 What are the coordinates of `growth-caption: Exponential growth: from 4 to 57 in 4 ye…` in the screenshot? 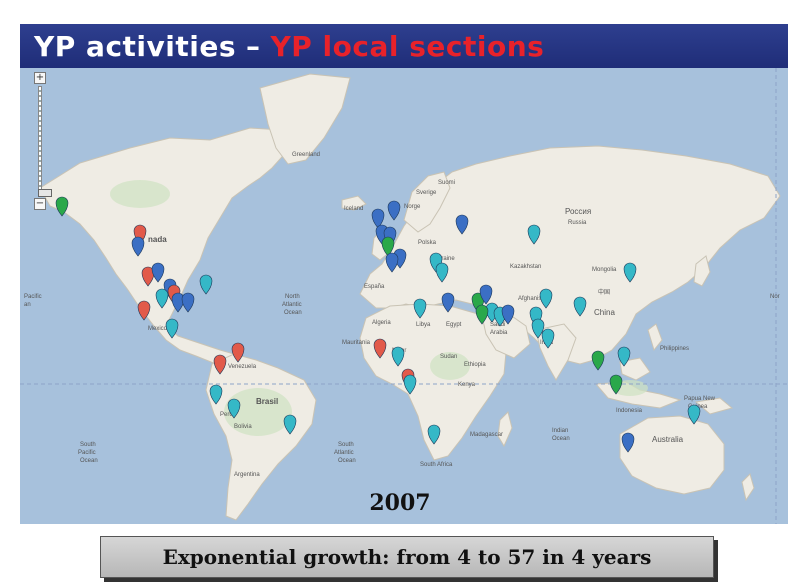 It's located at (407, 557).